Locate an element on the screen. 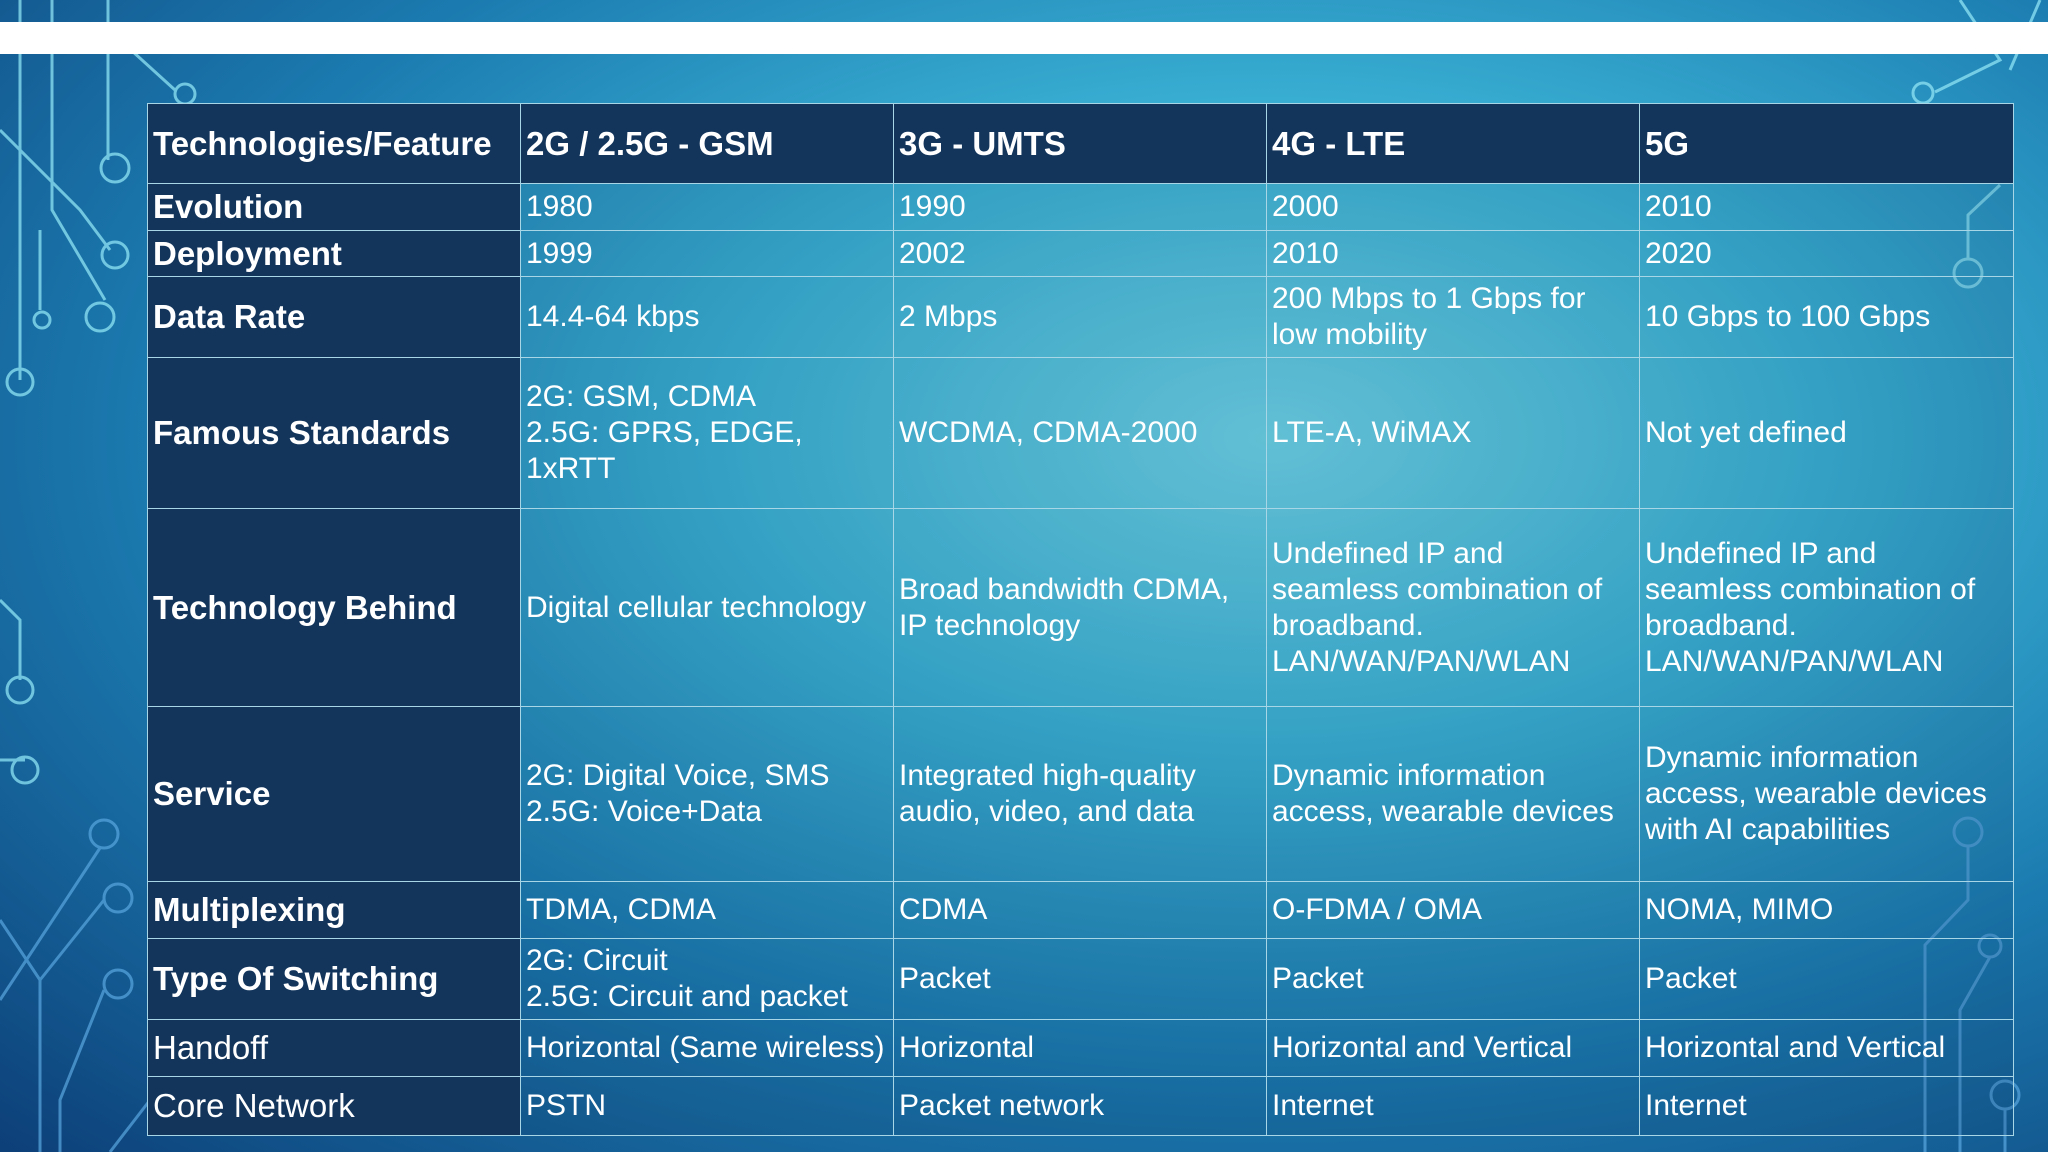 The image size is (2048, 1152). table-cell: 2 Mbps is located at coordinates (1080, 317).